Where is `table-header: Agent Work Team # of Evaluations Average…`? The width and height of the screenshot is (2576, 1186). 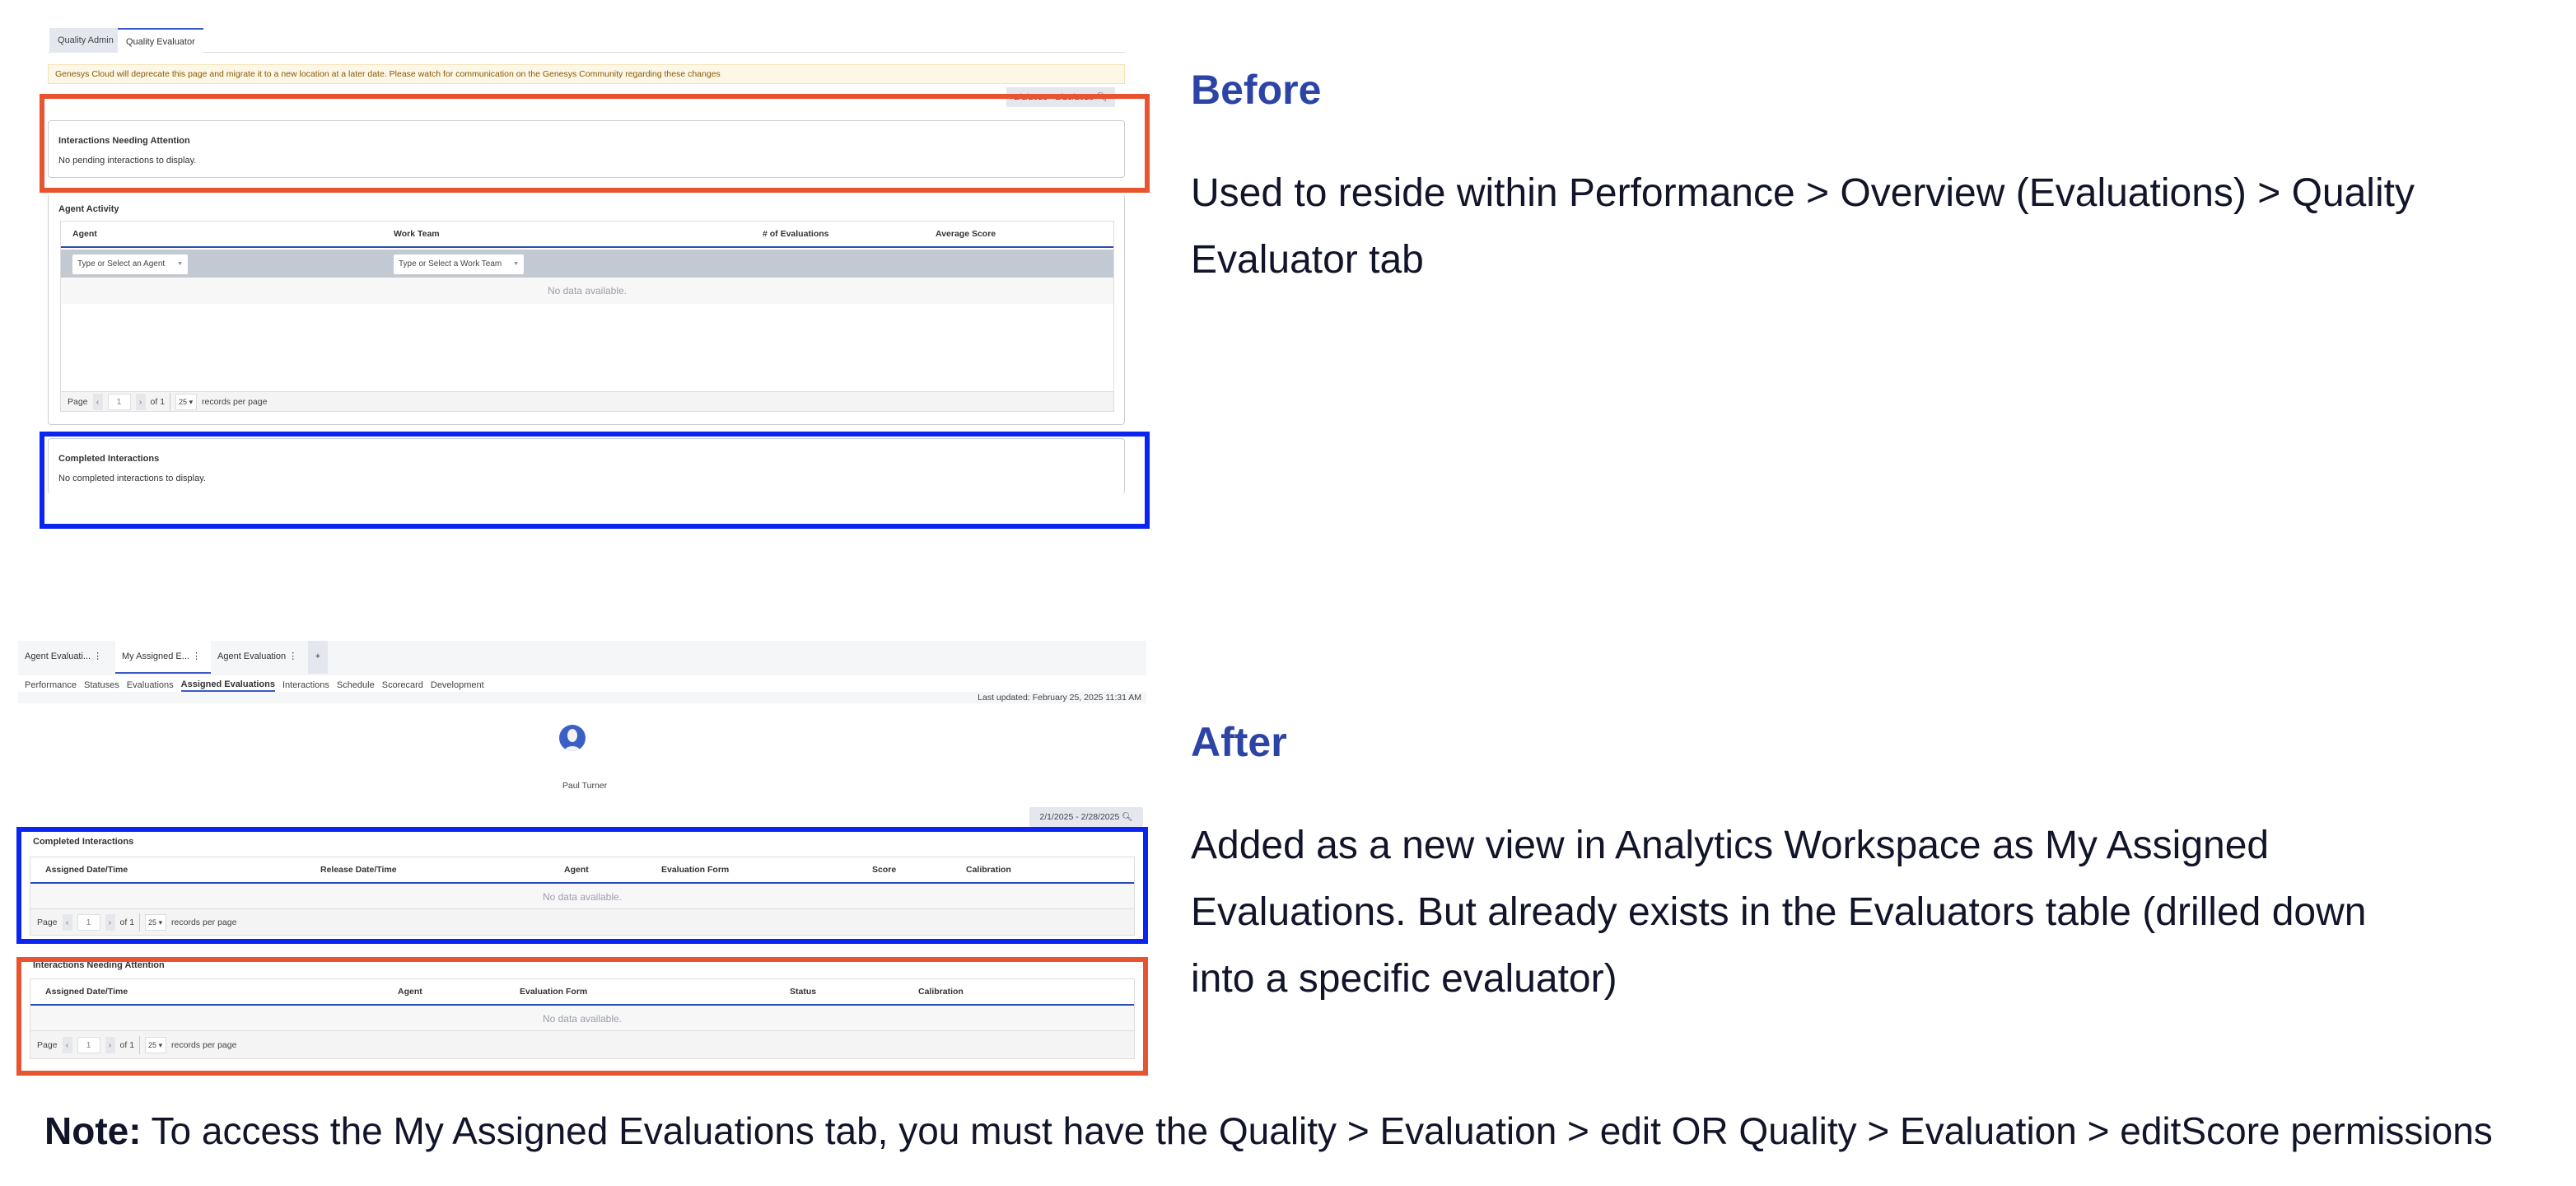 table-header: Agent Work Team # of Evaluations Average… is located at coordinates (587, 235).